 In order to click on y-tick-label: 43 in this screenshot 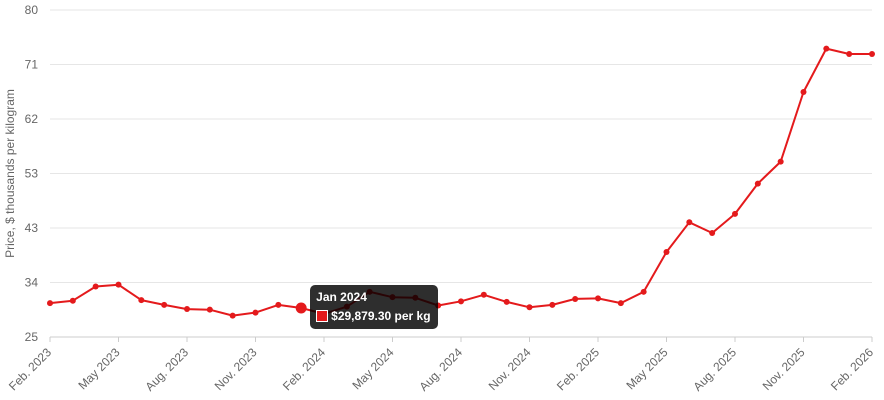, I will do `click(32, 228)`.